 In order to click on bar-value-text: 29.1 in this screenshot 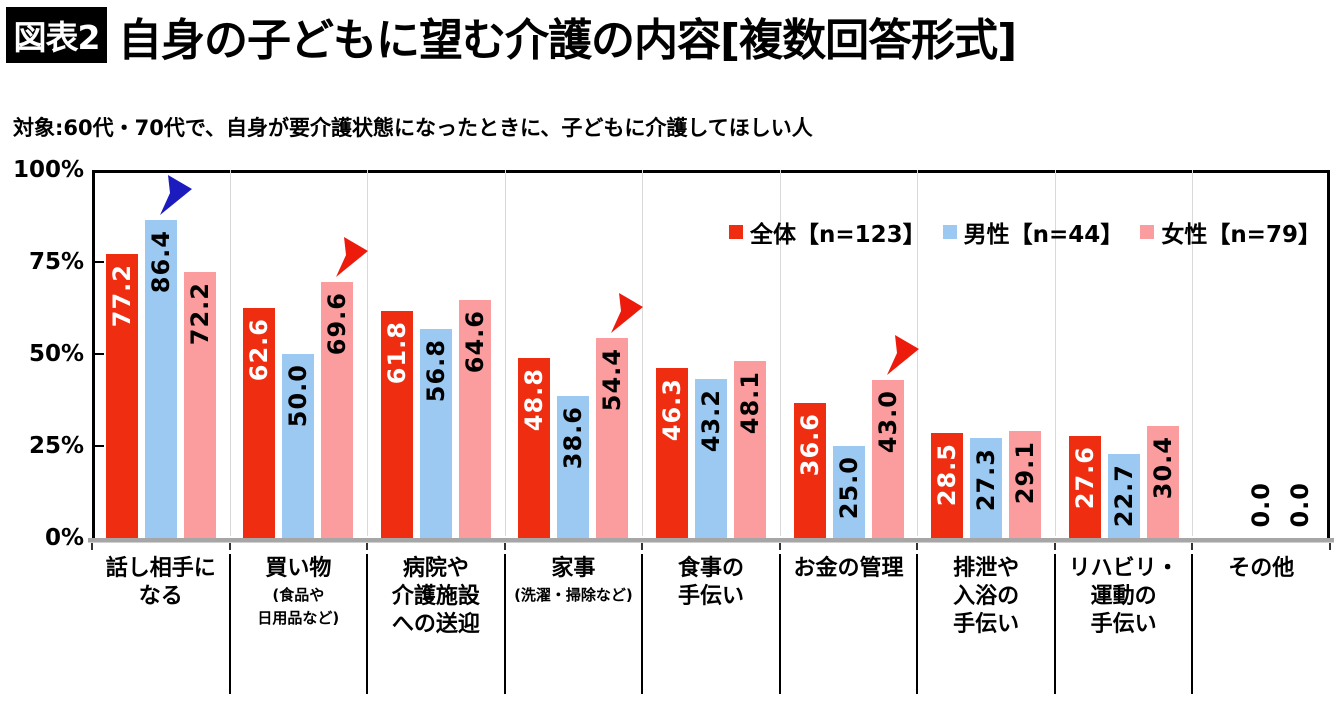, I will do `click(1025, 472)`.